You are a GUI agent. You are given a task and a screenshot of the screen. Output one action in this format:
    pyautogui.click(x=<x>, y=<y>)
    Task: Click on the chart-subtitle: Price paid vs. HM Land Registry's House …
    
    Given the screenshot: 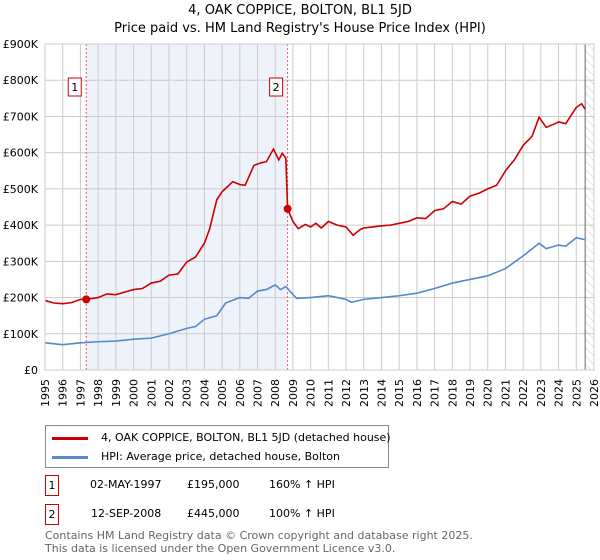 What is the action you would take?
    pyautogui.click(x=300, y=28)
    